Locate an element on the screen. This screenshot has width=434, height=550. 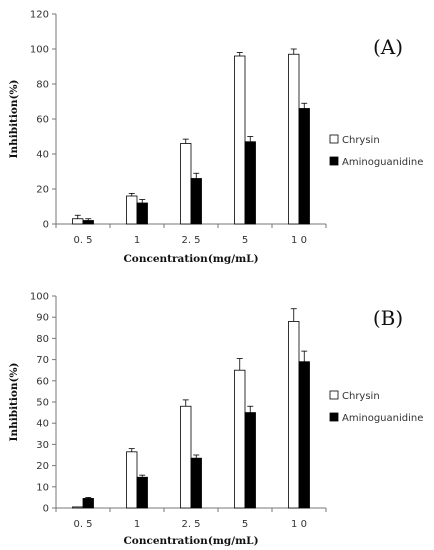
y-tick-label: 30 is located at coordinates (42, 445).